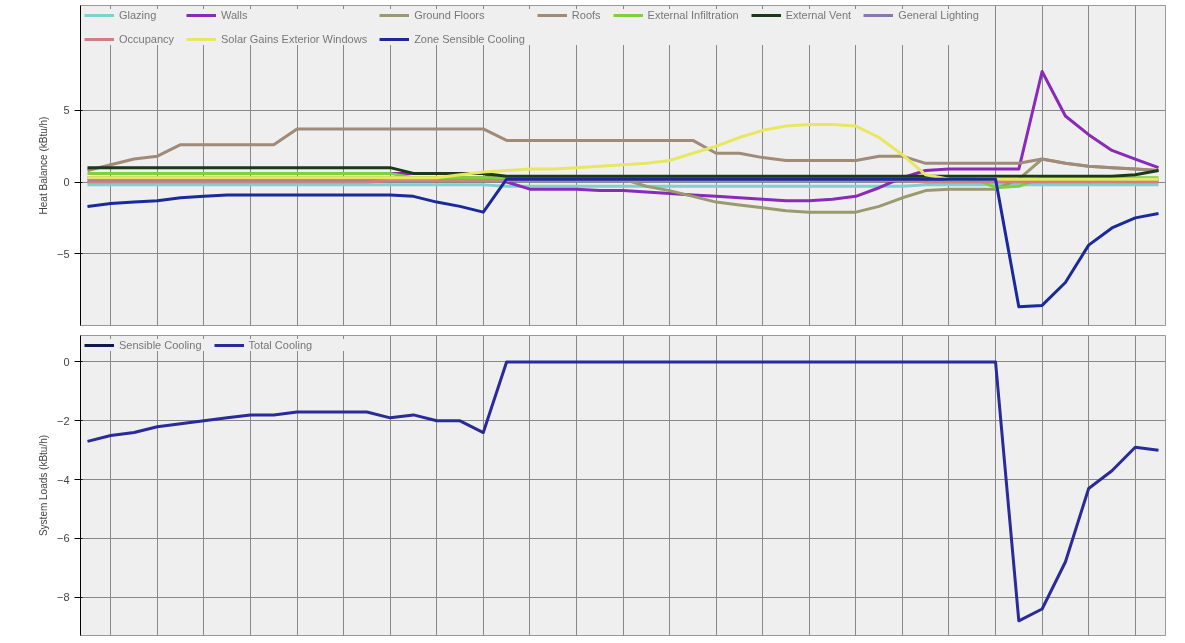  What do you see at coordinates (63, 538) in the screenshot?
I see `y-tick-label: −6` at bounding box center [63, 538].